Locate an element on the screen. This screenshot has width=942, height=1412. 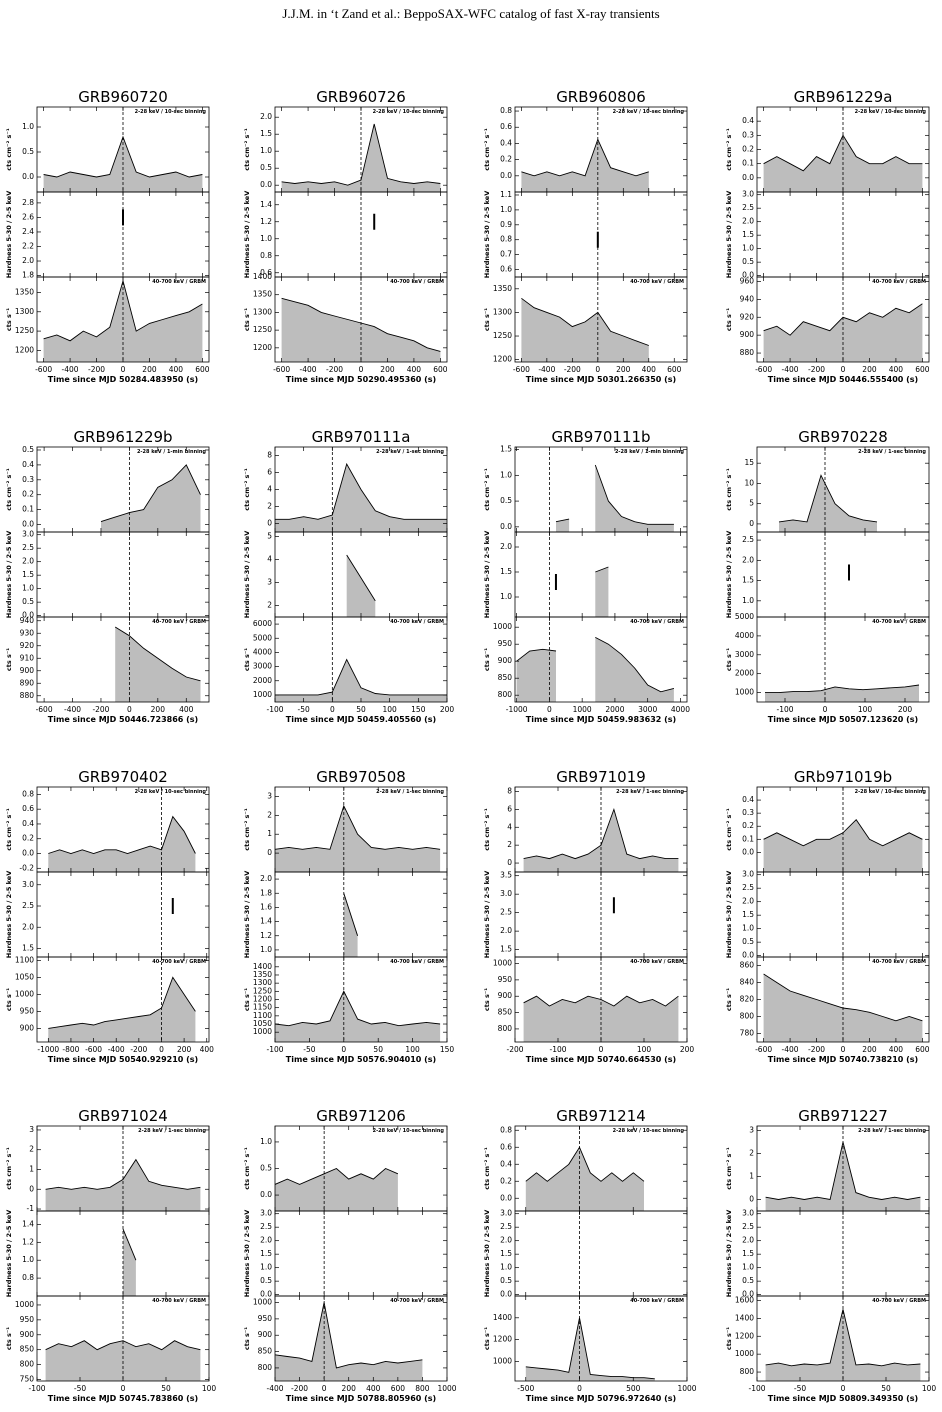
y-tick-label: 0.8 is located at coordinates (266, 255).